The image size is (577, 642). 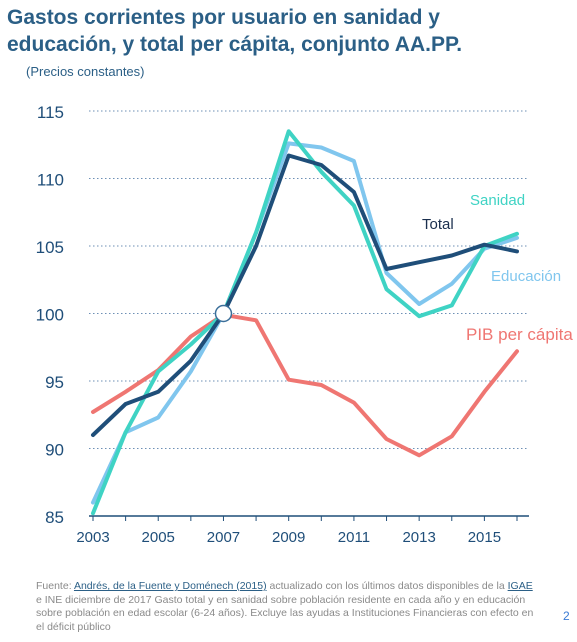 What do you see at coordinates (85, 71) in the screenshot?
I see `chart-subtitle: (Precios constantes)` at bounding box center [85, 71].